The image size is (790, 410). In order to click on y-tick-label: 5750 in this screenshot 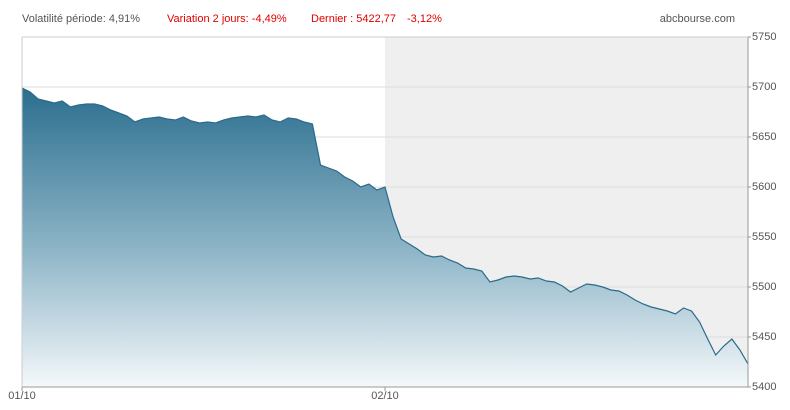, I will do `click(764, 37)`.